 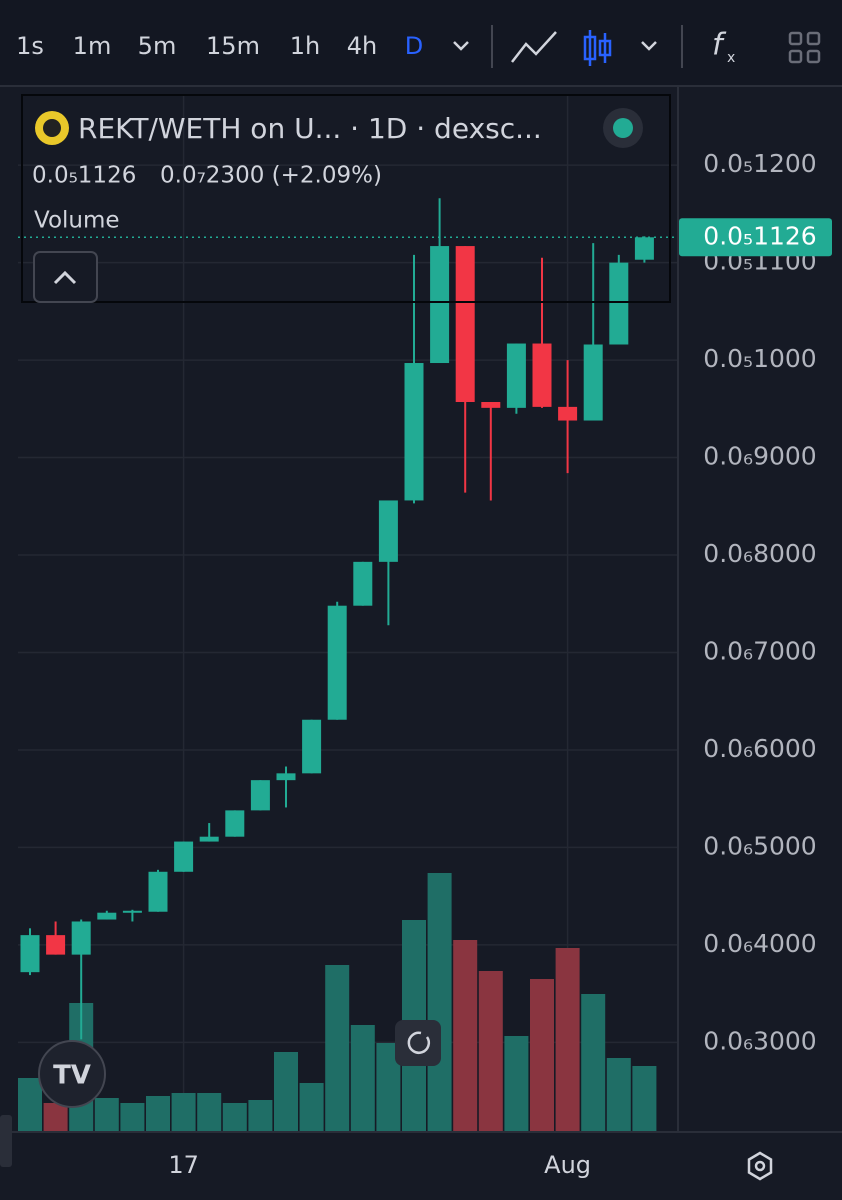 What do you see at coordinates (804, 47) in the screenshot?
I see `layout-button` at bounding box center [804, 47].